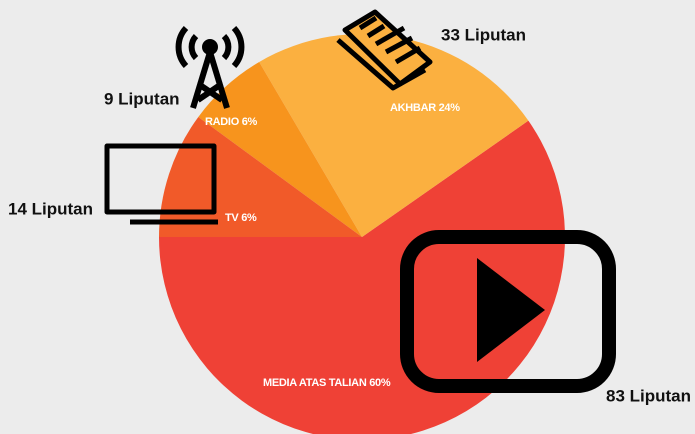 The image size is (695, 434). What do you see at coordinates (327, 383) in the screenshot?
I see `slice-label: MEDIA ATAS TALIAN 60%` at bounding box center [327, 383].